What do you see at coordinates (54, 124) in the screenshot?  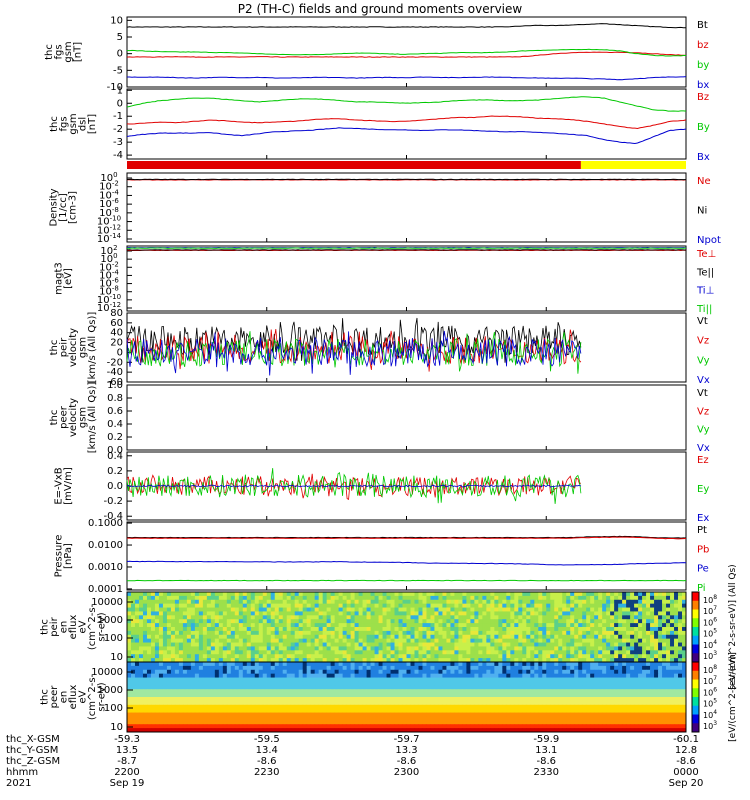 I see `y-axis-label-line: thc` at bounding box center [54, 124].